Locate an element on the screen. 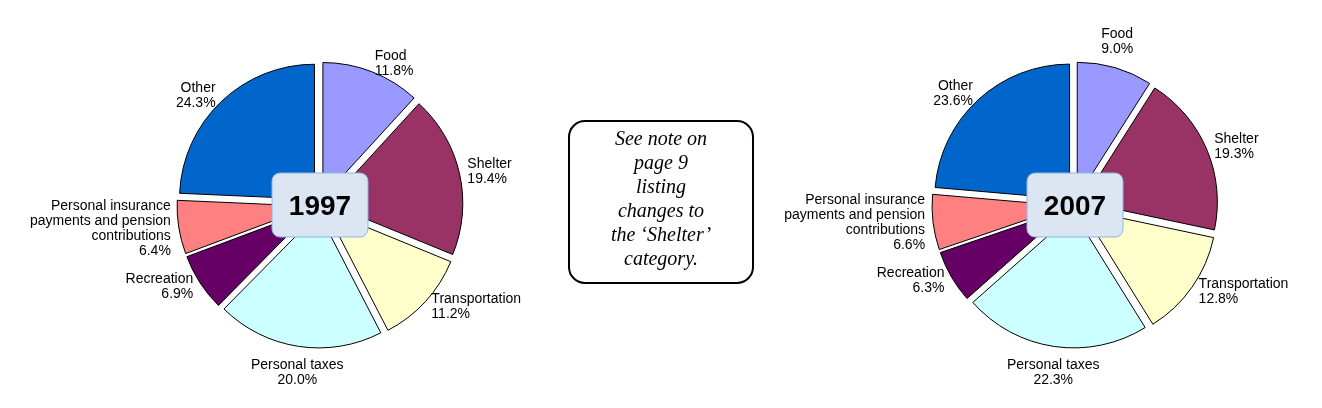 The height and width of the screenshot is (408, 1322). data-label: 6.3% is located at coordinates (928, 286).